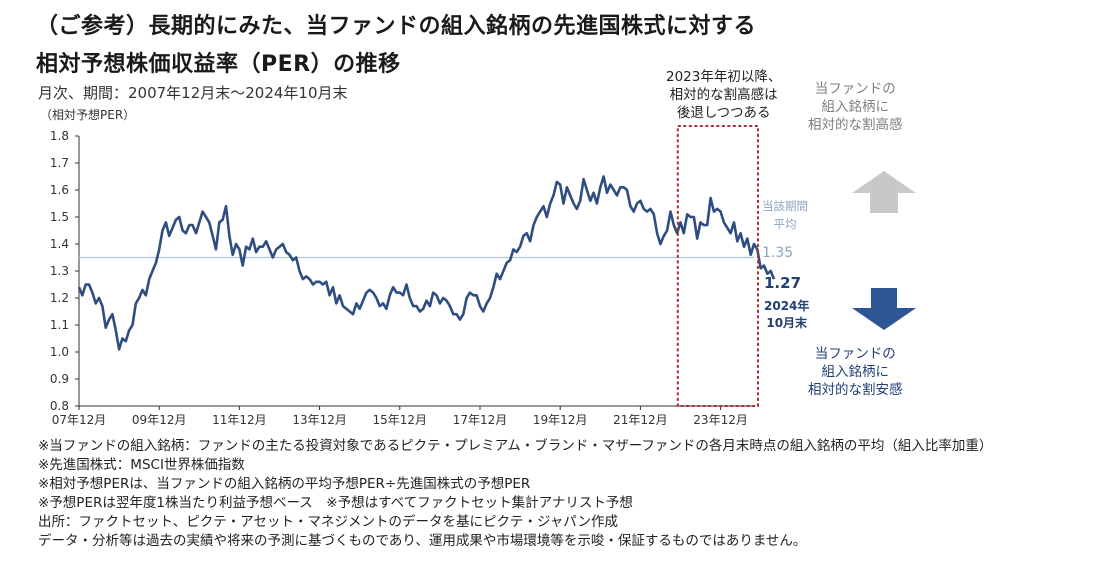  Describe the element at coordinates (59, 217) in the screenshot. I see `y-tick-label: 1.5` at that location.